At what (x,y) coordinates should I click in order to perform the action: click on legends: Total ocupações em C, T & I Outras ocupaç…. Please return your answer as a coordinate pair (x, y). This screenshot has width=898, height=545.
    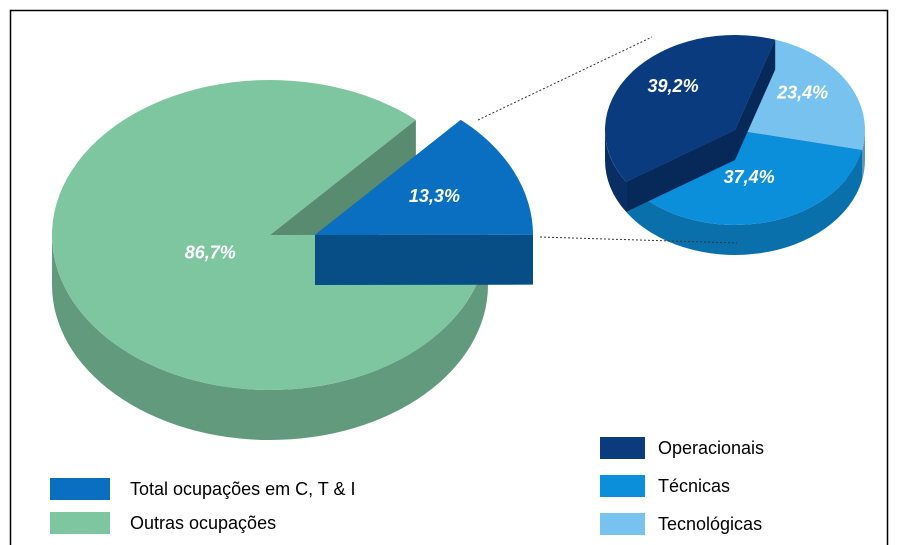
    Looking at the image, I should click on (407, 486).